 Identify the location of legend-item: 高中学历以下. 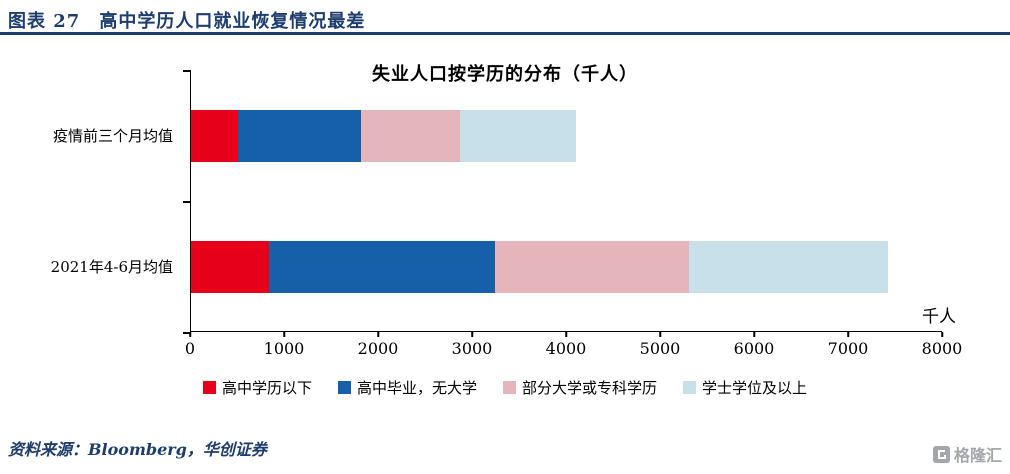
(257, 387).